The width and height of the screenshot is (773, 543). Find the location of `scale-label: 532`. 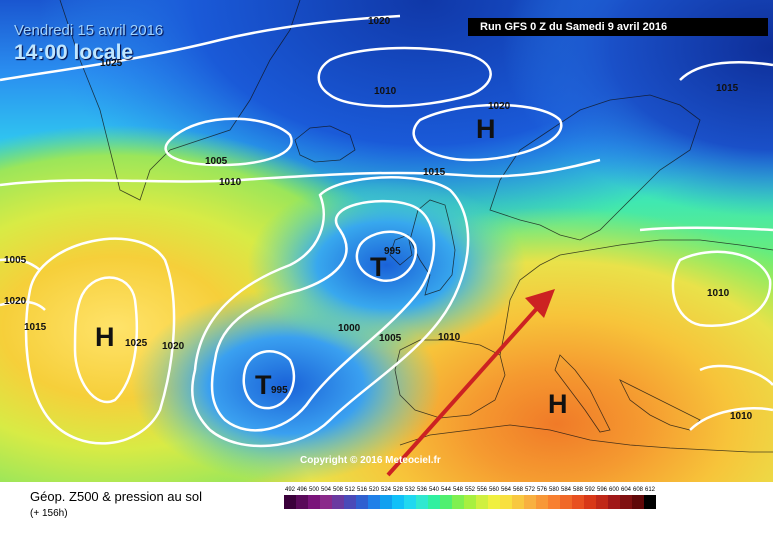

scale-label: 532 is located at coordinates (409, 490).